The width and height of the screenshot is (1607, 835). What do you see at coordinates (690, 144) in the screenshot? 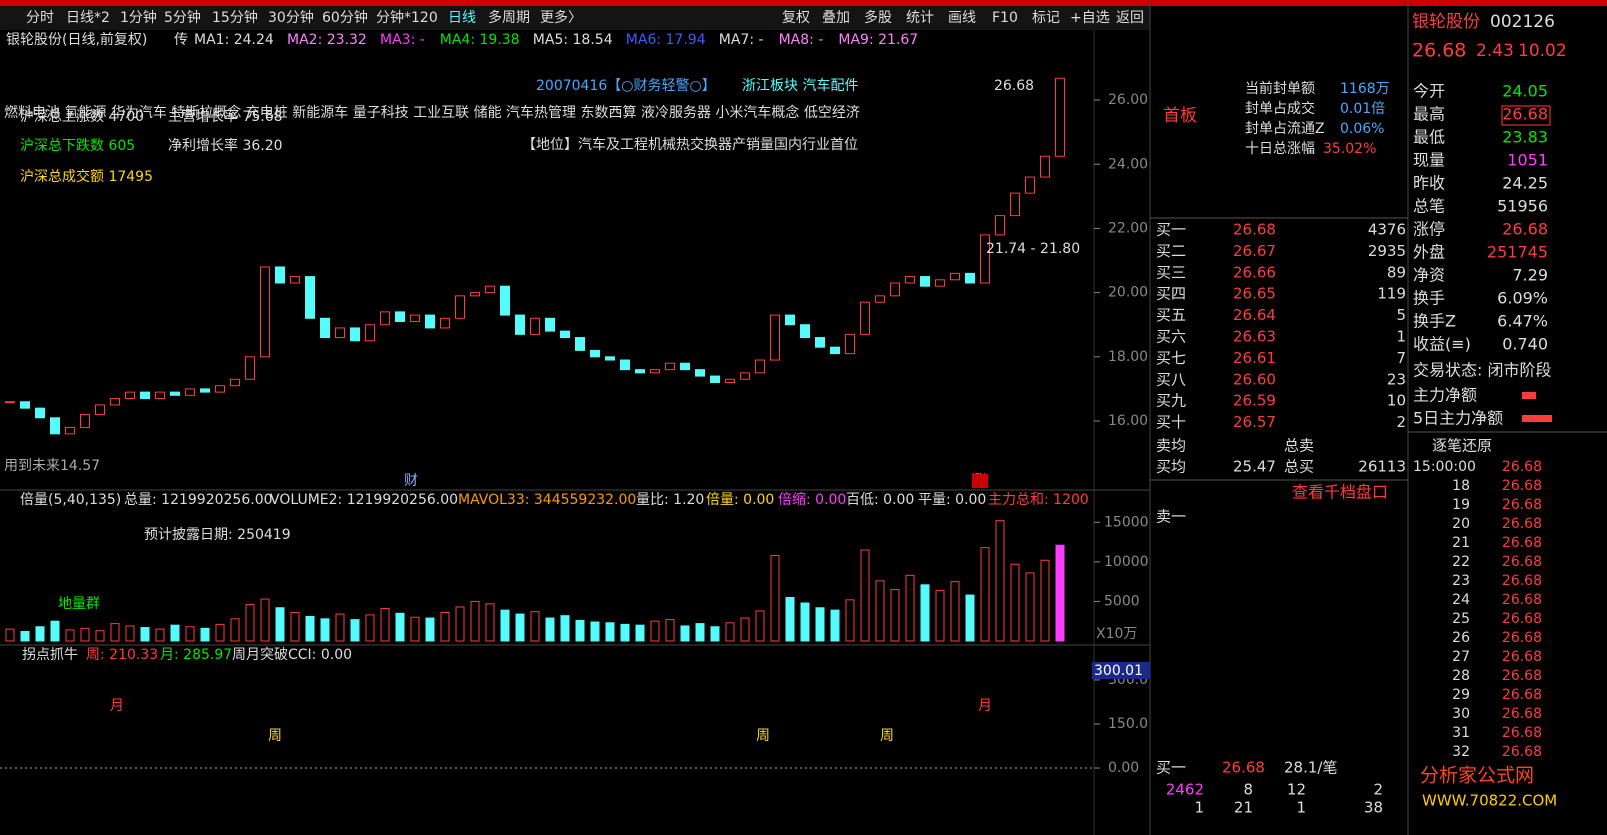
I see `position-note: 【地位】汽车及工程机械热交换器产销量国内行业首位` at bounding box center [690, 144].